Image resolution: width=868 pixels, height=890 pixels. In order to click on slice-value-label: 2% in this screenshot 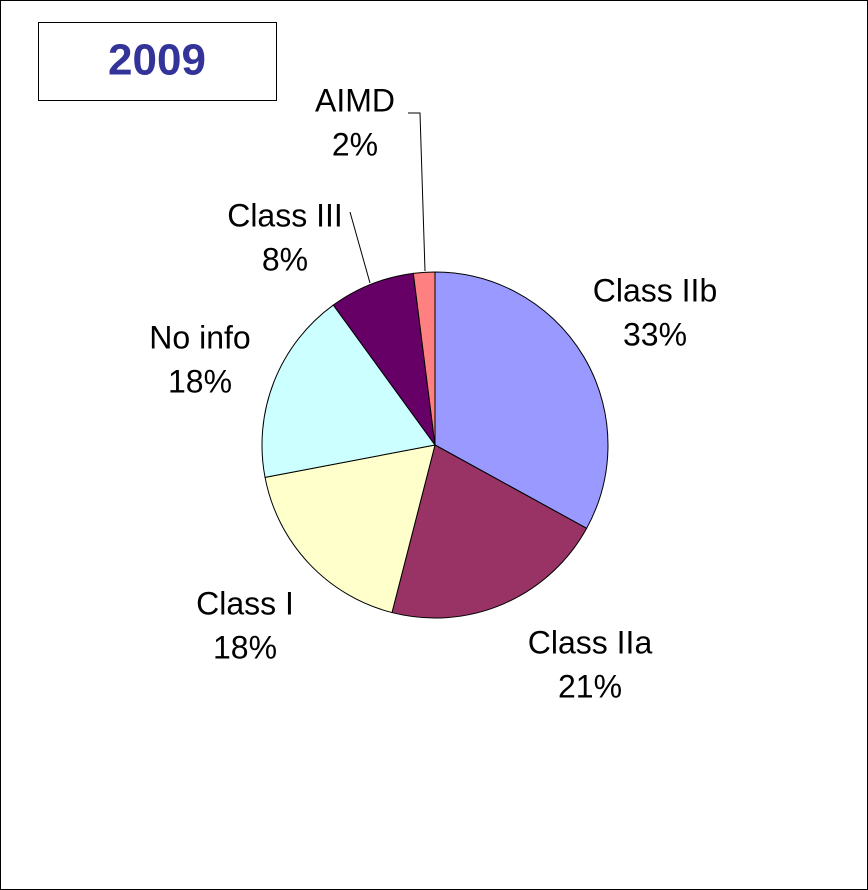, I will do `click(355, 144)`.